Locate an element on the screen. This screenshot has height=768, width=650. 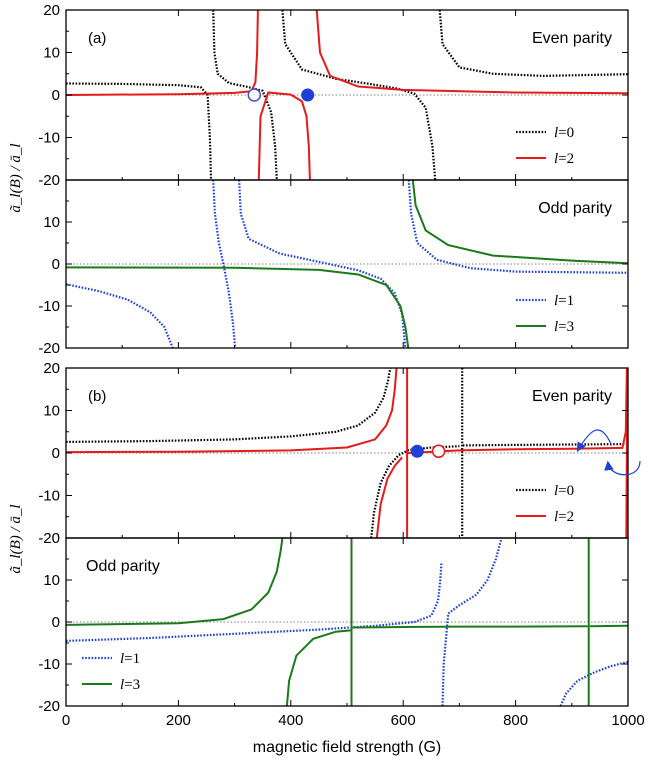
transition-arrow-down is located at coordinates (624, 468).